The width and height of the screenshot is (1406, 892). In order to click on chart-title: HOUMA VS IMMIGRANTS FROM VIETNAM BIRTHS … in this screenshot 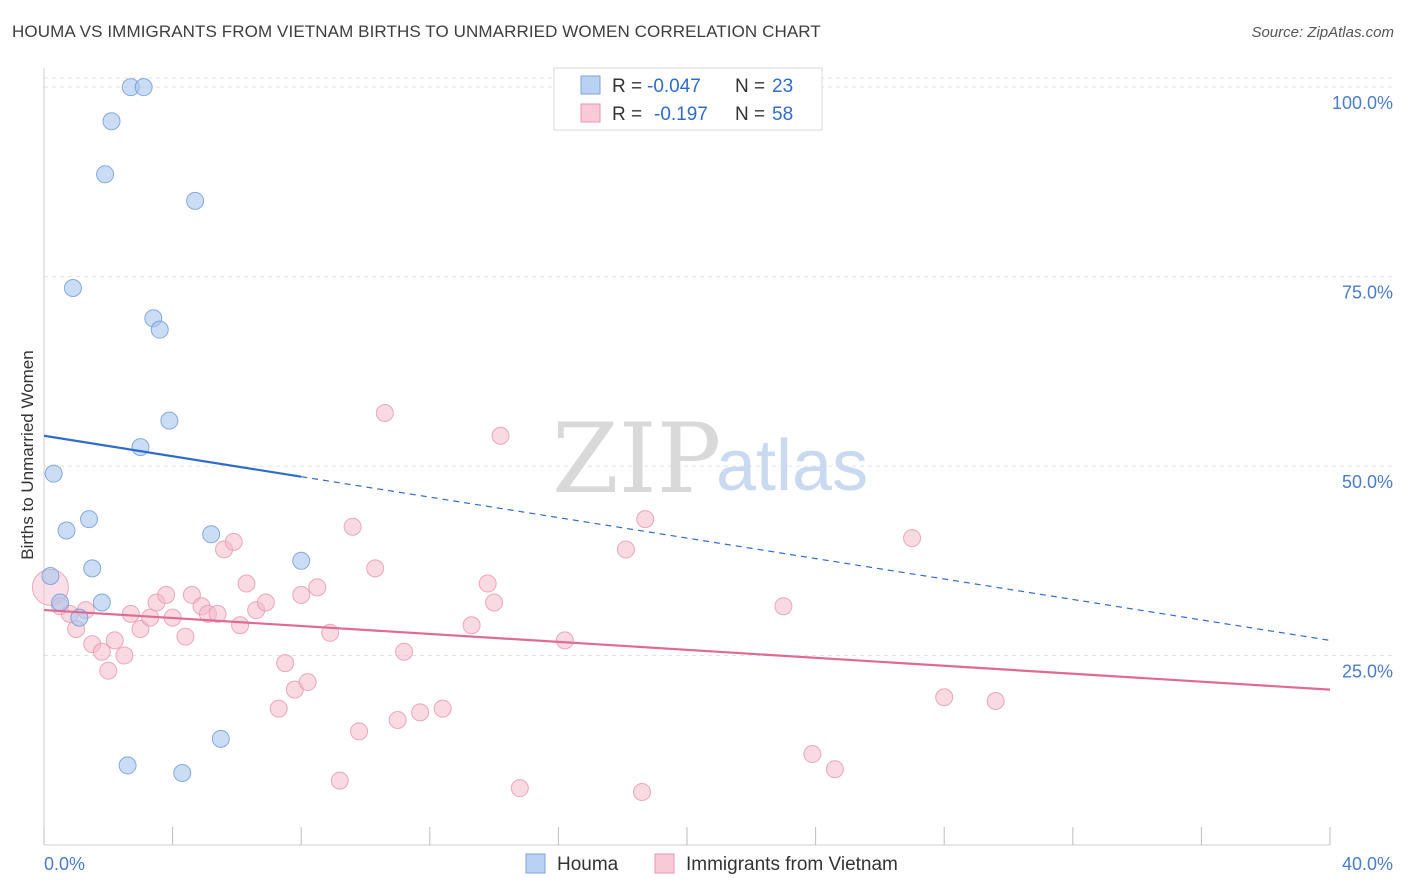, I will do `click(416, 31)`.